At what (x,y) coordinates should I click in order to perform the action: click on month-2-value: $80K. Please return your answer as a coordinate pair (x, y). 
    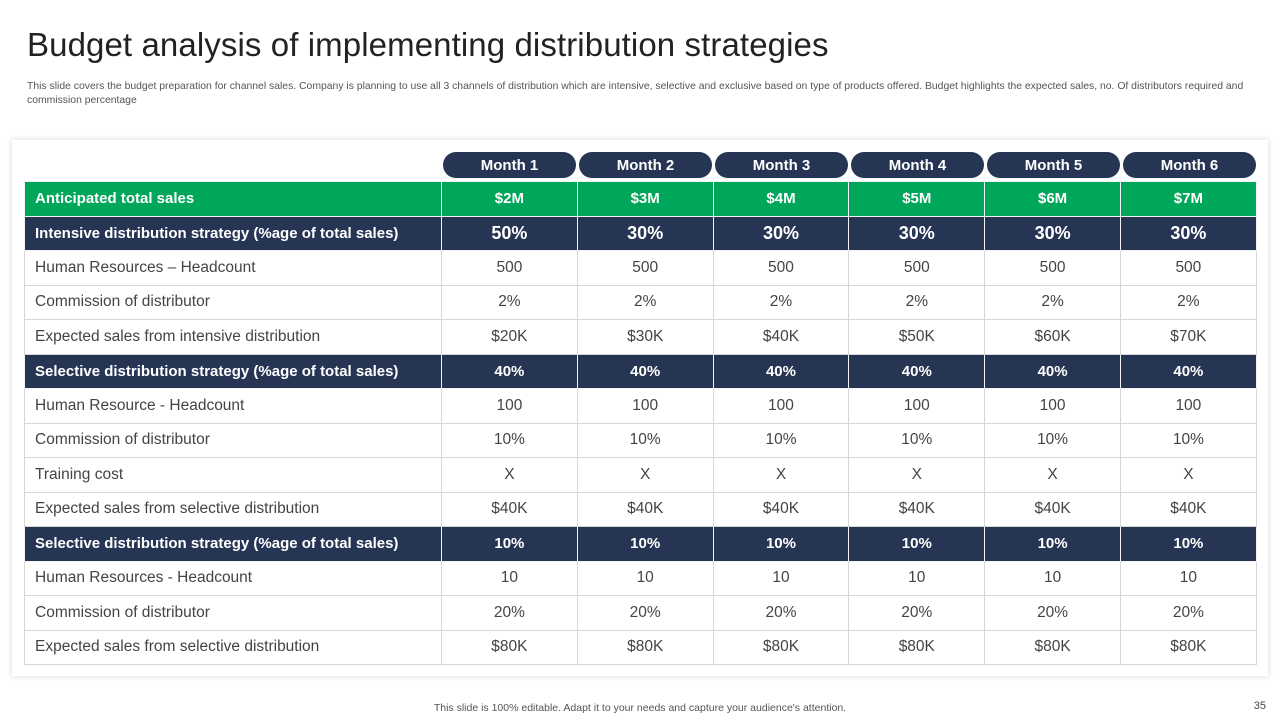
    Looking at the image, I should click on (645, 647).